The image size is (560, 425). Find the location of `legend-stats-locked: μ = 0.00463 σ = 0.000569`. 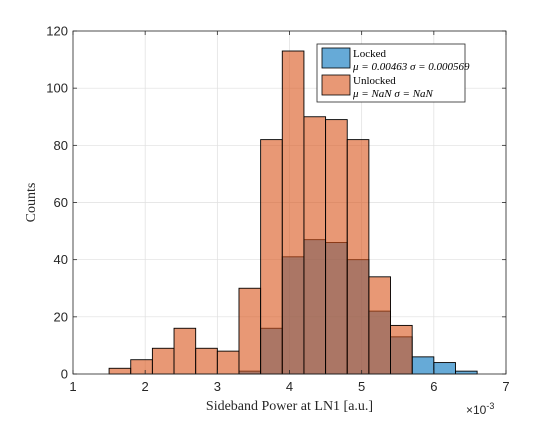

legend-stats-locked: μ = 0.00463 σ = 0.000569 is located at coordinates (411, 67).